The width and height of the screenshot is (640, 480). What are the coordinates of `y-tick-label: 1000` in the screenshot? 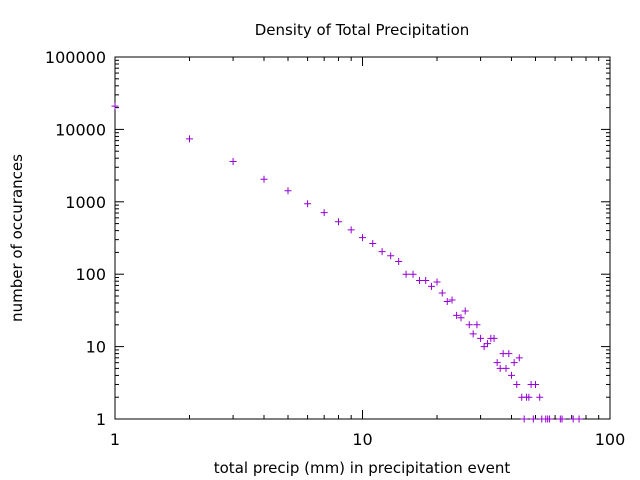 It's located at (85, 202).